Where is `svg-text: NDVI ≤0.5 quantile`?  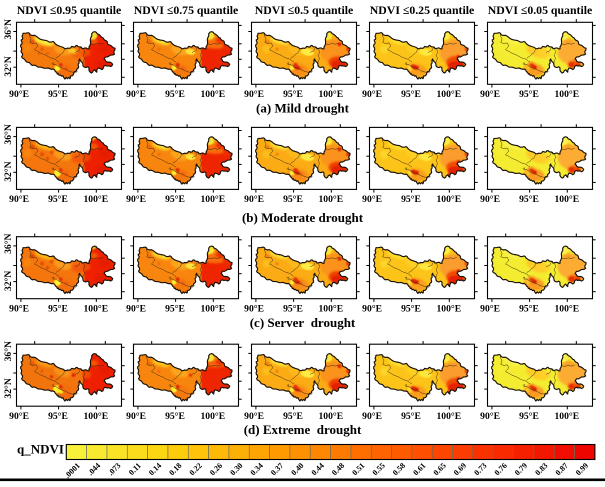
svg-text: NDVI ≤0.5 quantile is located at coordinates (304, 10).